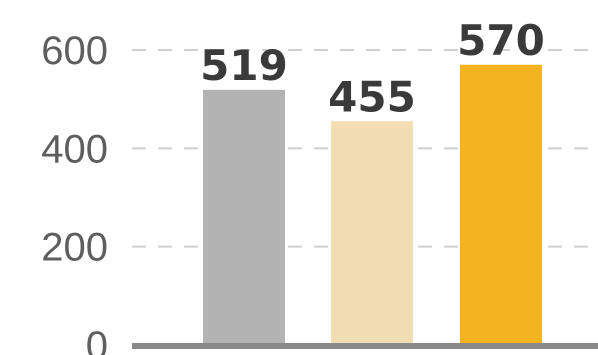  Describe the element at coordinates (372, 96) in the screenshot. I see `bar-value-label: 455` at that location.